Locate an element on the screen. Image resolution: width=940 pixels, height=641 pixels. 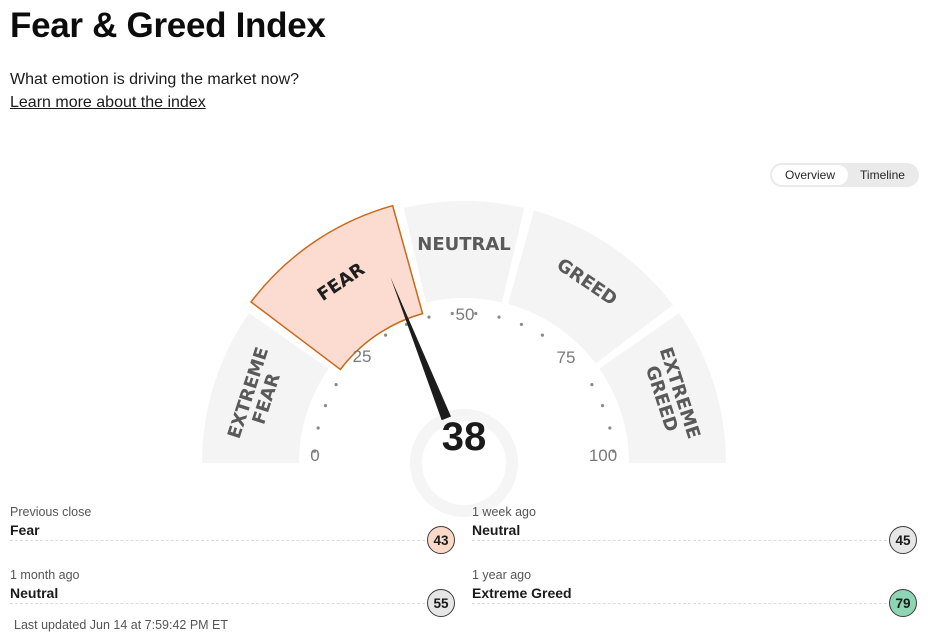
stat-previous-close: Previous close Fear 43 is located at coordinates (232, 530).